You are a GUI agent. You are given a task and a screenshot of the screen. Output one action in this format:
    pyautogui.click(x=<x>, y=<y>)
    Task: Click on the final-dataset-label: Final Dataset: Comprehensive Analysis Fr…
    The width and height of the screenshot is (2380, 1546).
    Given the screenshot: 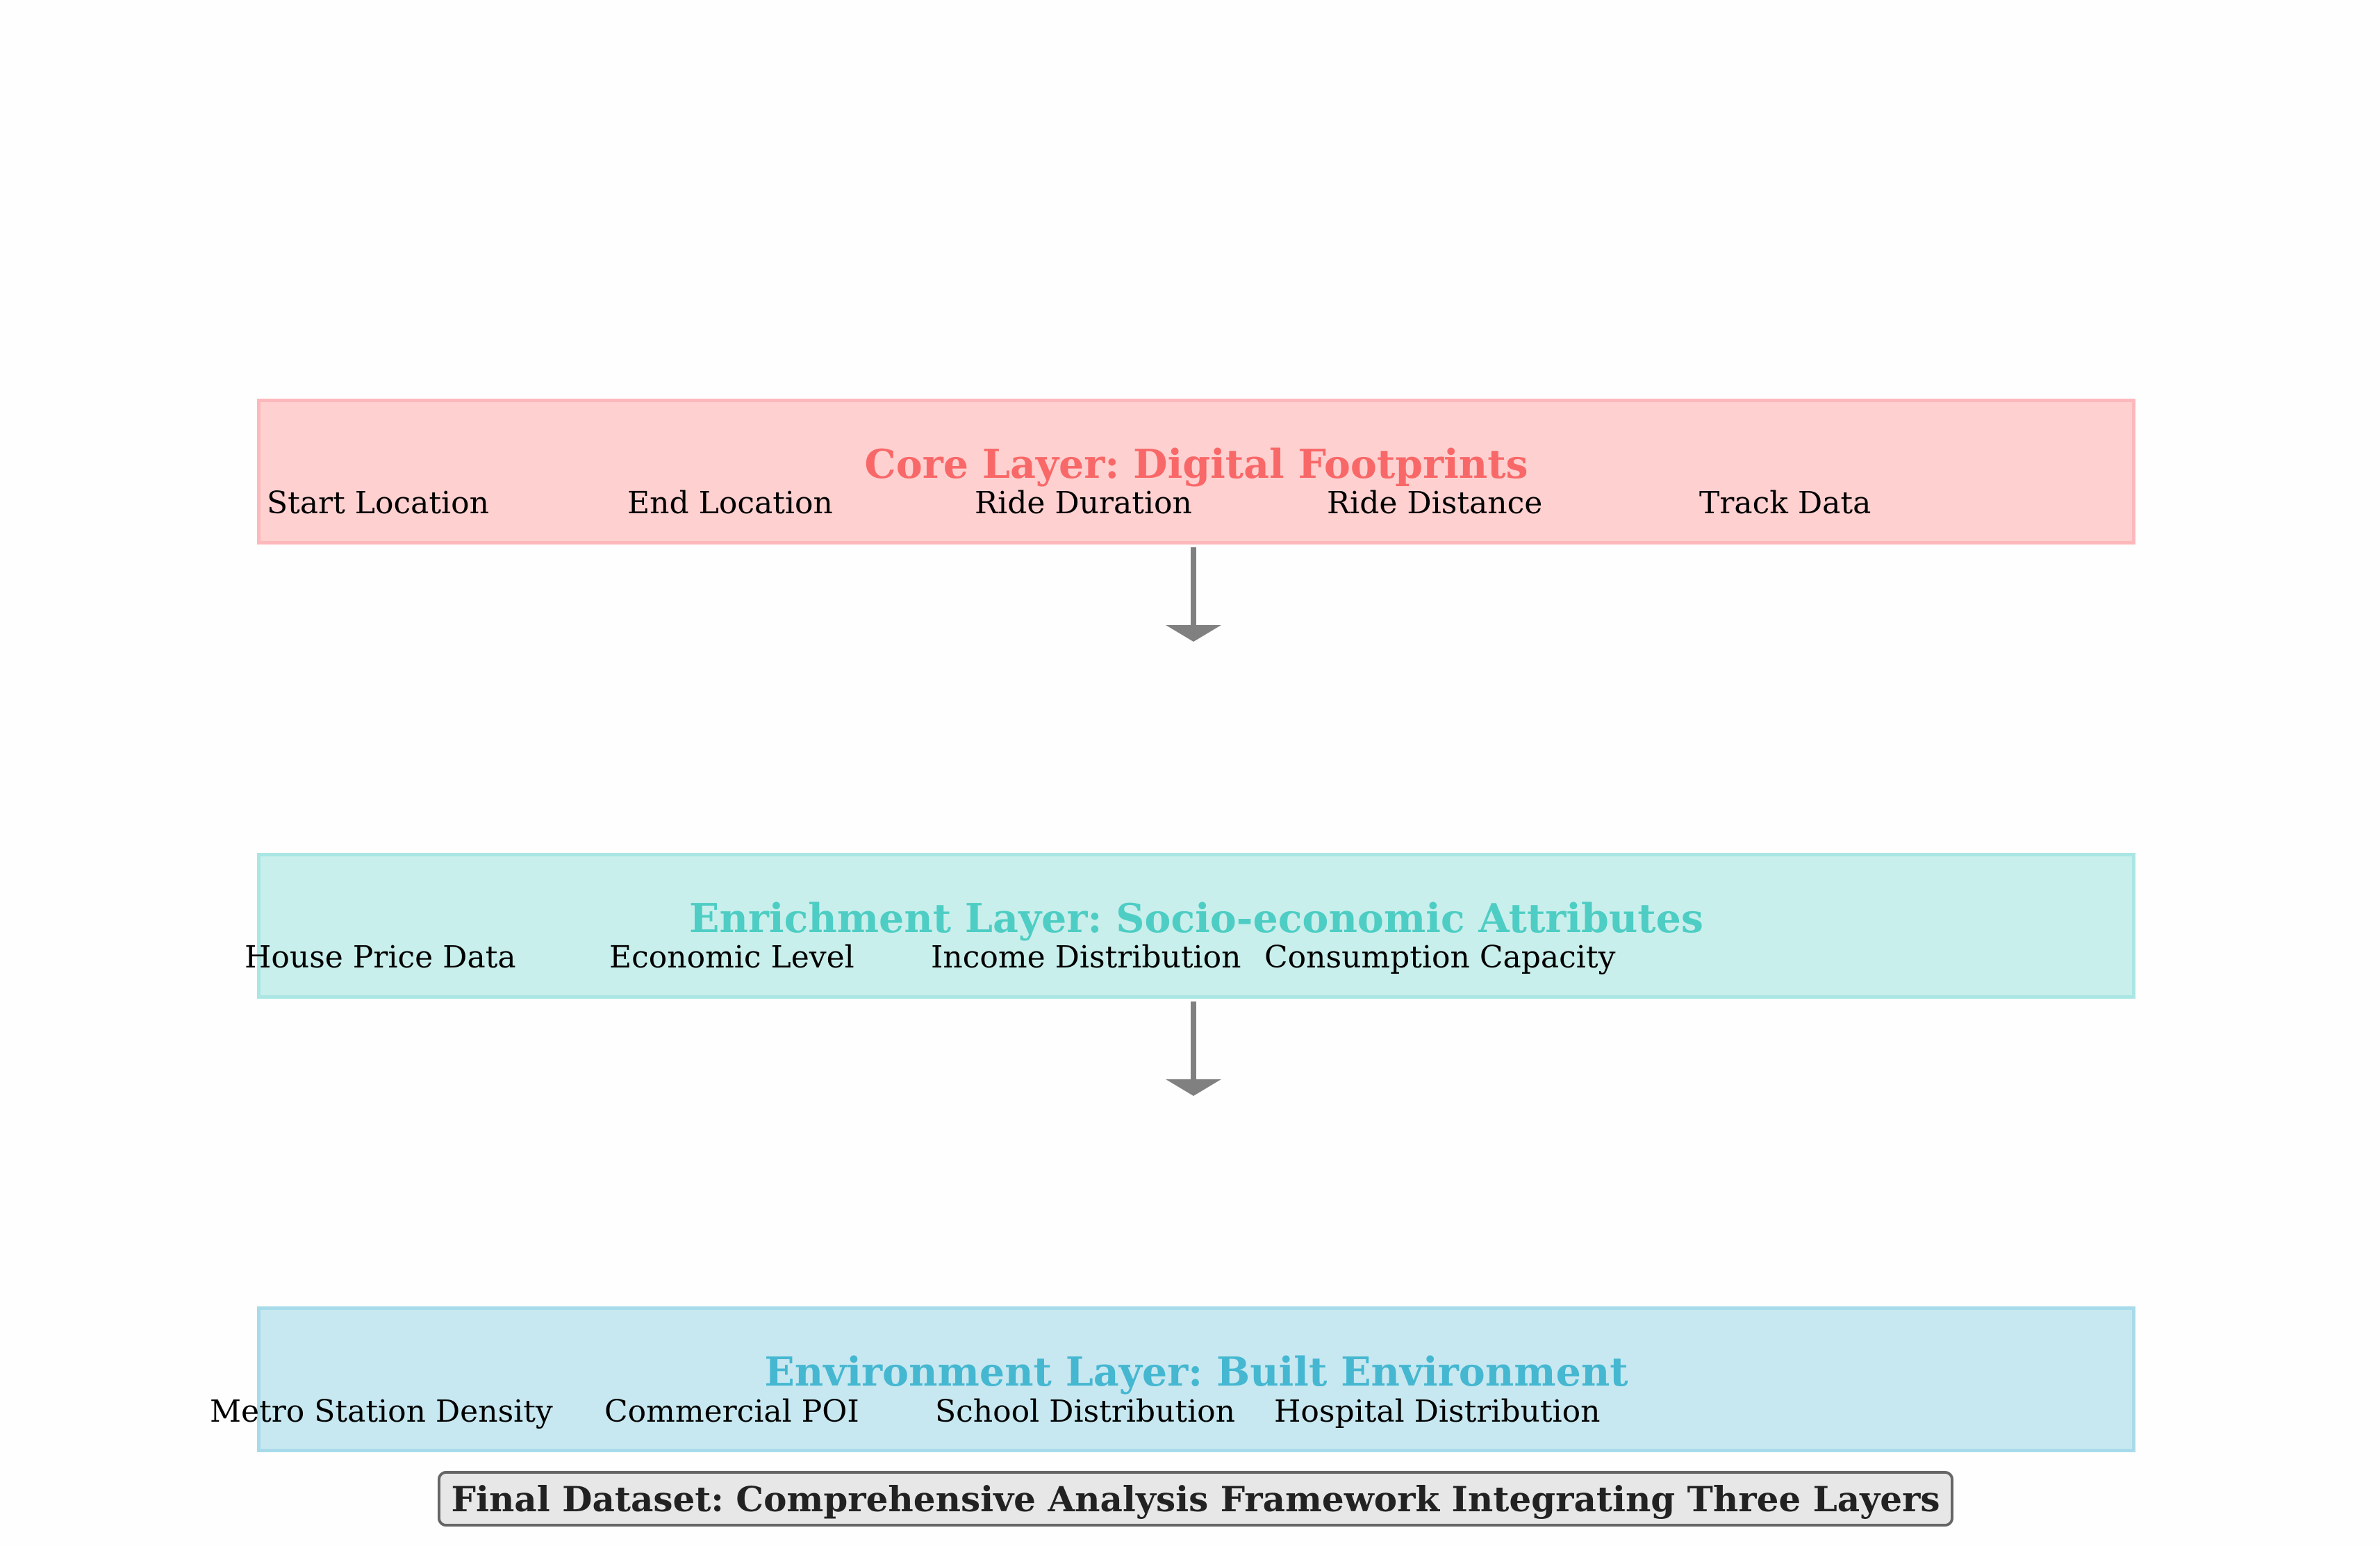 What is the action you would take?
    pyautogui.click(x=1195, y=1499)
    